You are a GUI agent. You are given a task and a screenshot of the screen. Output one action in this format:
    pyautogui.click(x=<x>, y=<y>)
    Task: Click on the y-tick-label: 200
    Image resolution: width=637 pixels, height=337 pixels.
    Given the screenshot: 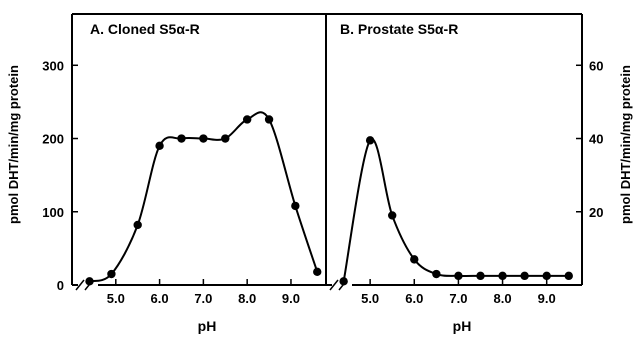 What is the action you would take?
    pyautogui.click(x=53, y=139)
    